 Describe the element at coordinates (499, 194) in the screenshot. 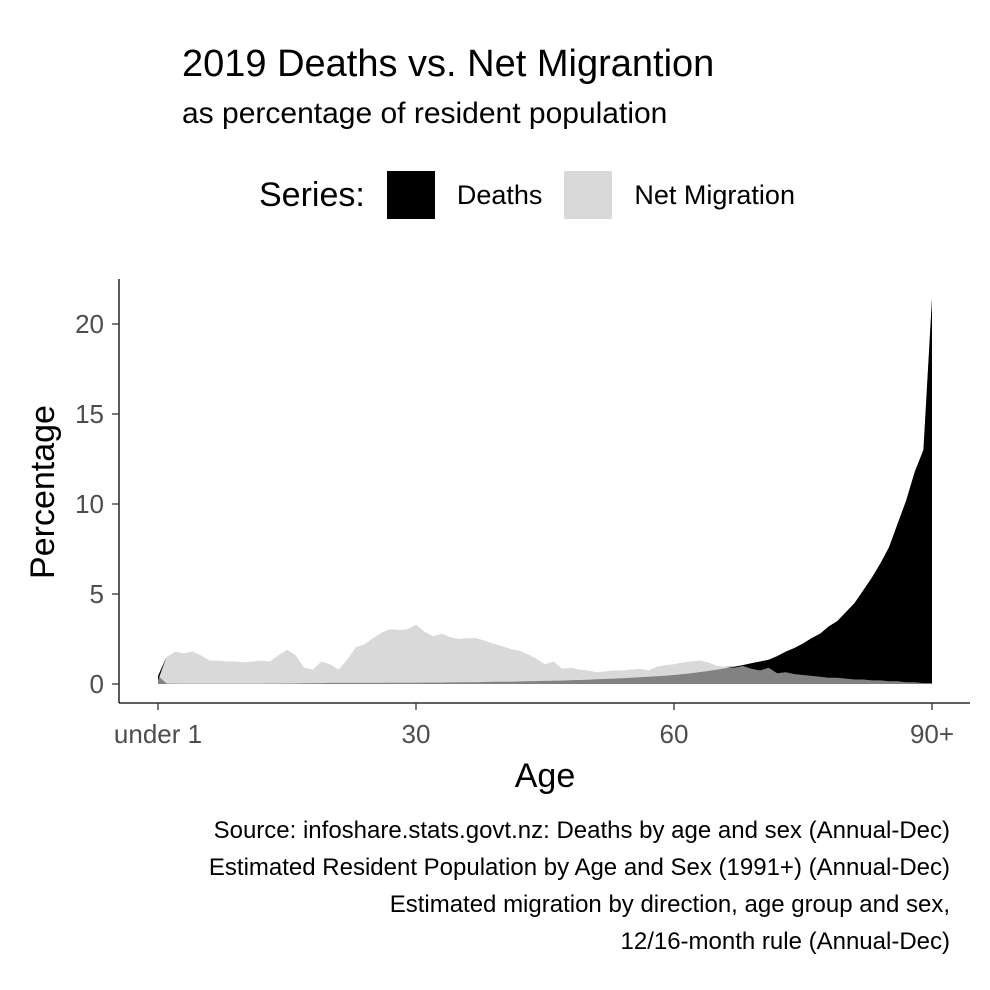

I see `legend-label-deaths: Deaths` at that location.